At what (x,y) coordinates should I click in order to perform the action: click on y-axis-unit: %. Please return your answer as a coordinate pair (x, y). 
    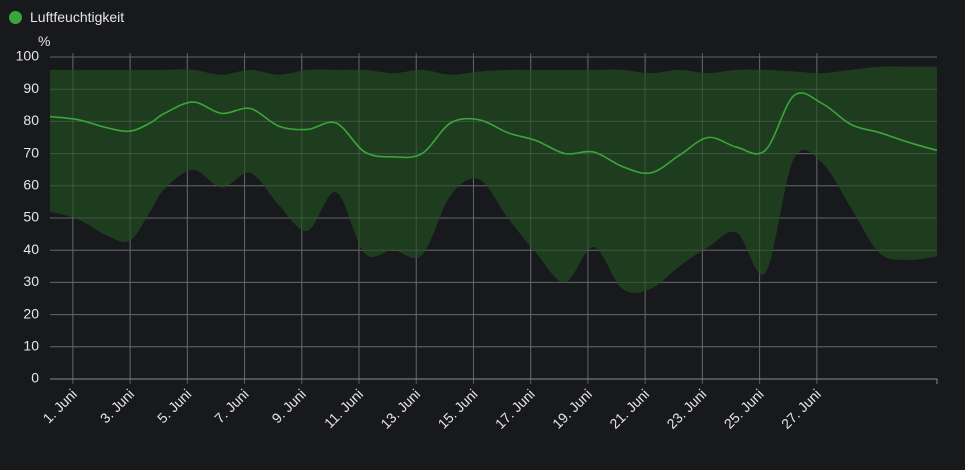
    Looking at the image, I should click on (44, 41).